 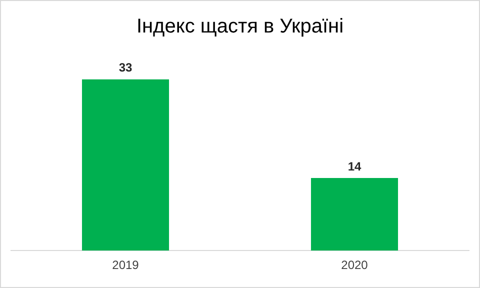 What do you see at coordinates (240, 27) in the screenshot?
I see `chart-title: Індекс щастя в Україні` at bounding box center [240, 27].